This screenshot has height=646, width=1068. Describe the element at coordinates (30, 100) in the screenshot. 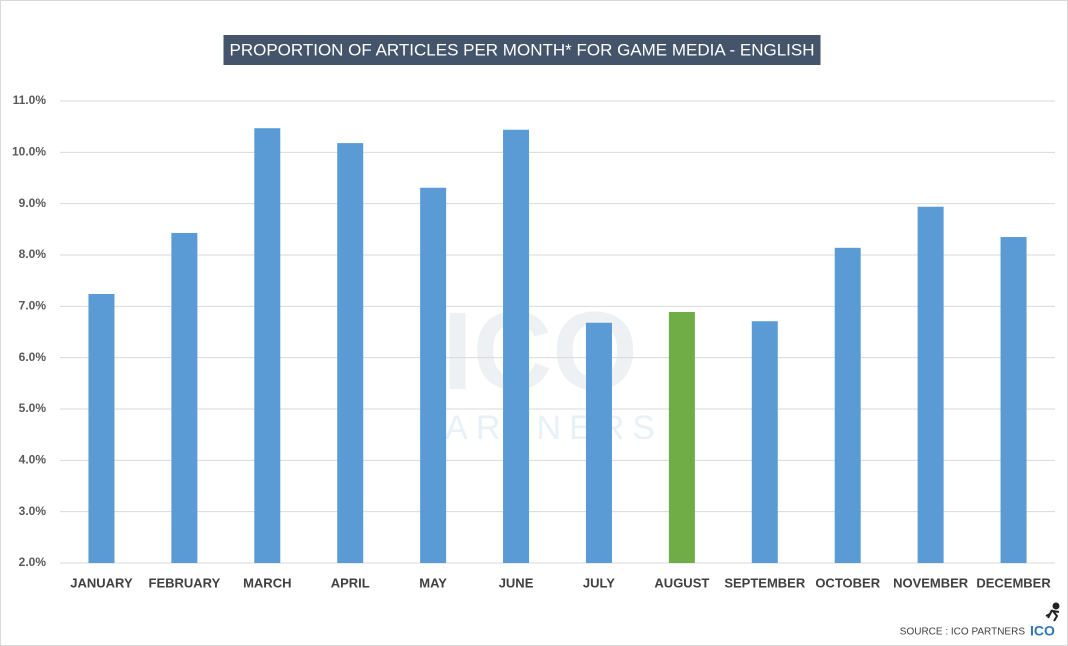

I see `y-tick-label: 11.0%` at that location.